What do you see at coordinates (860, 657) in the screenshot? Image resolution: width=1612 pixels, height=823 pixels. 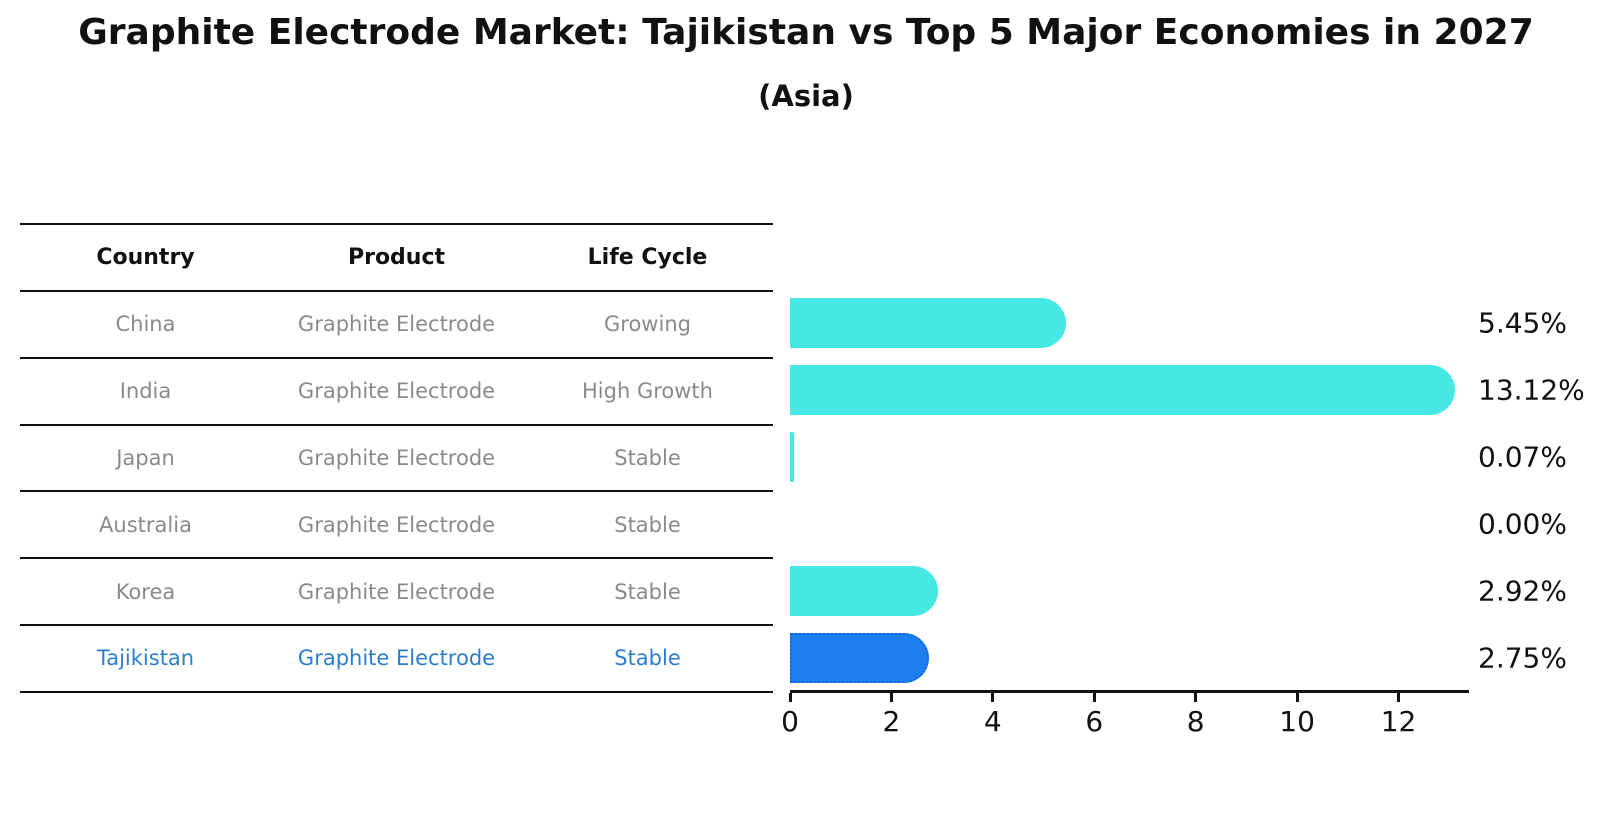 I see `bar-tajikistan` at bounding box center [860, 657].